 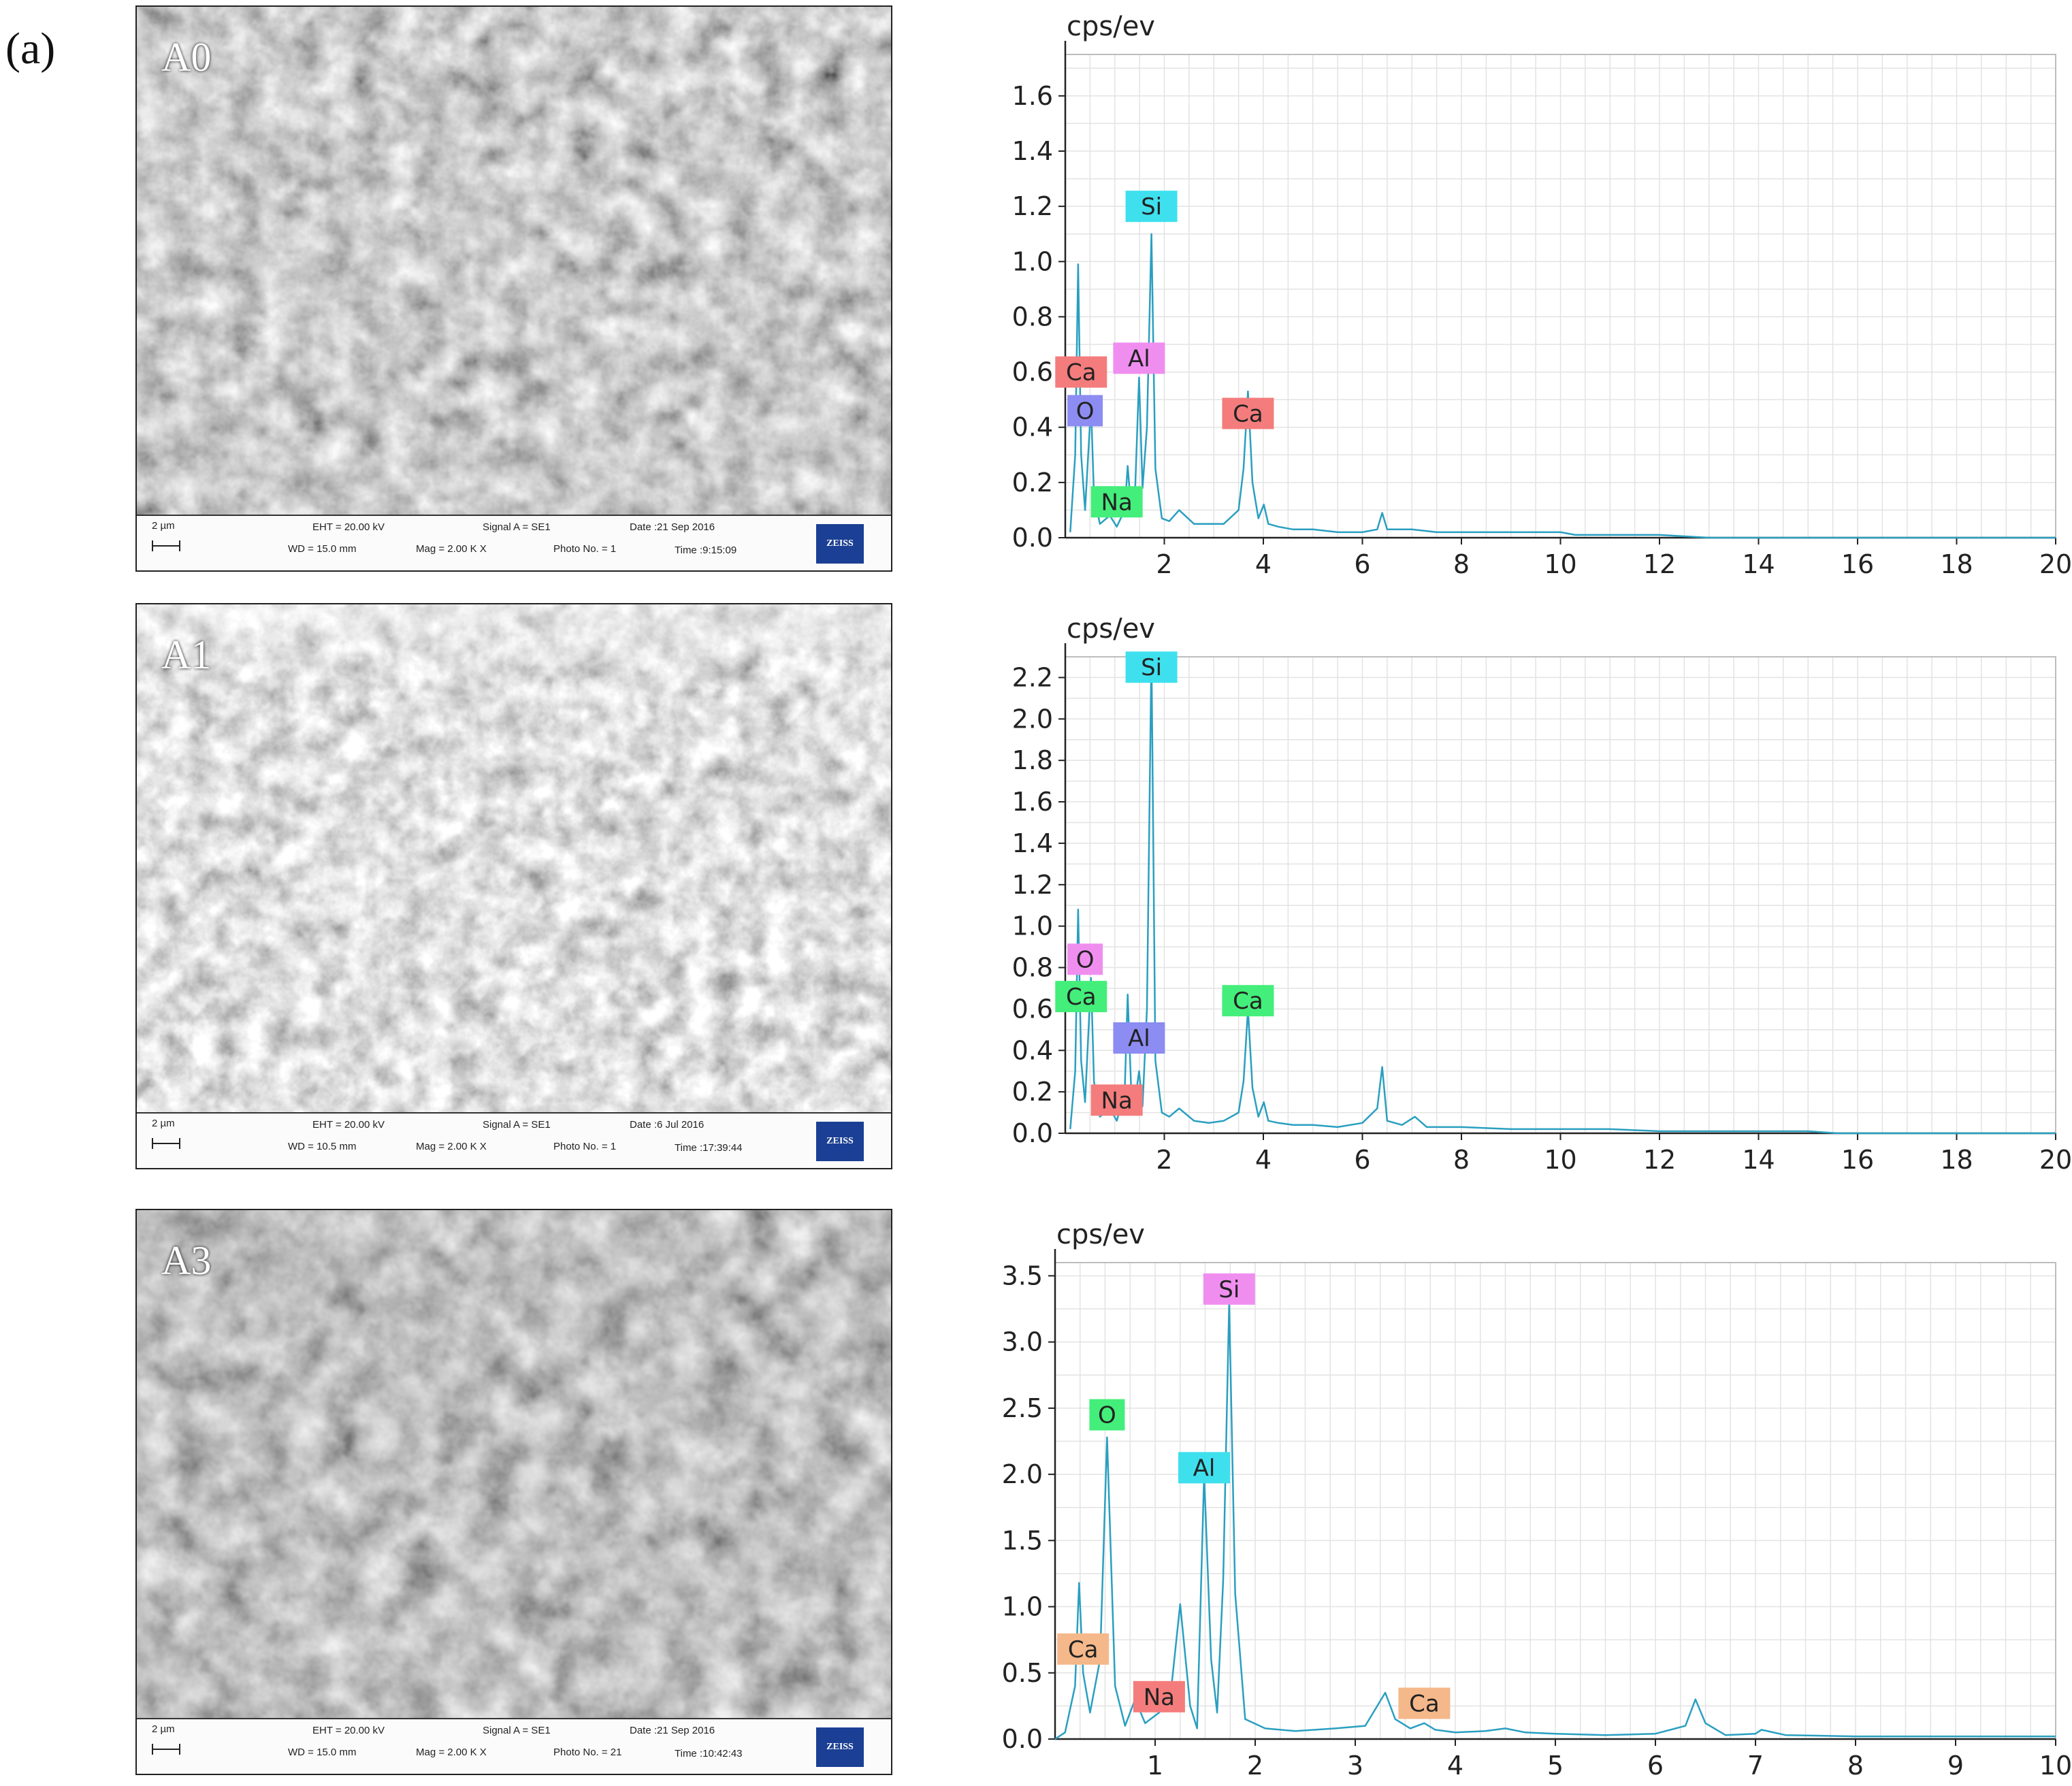 I want to click on sem-sample-label: A1, so click(x=186, y=654).